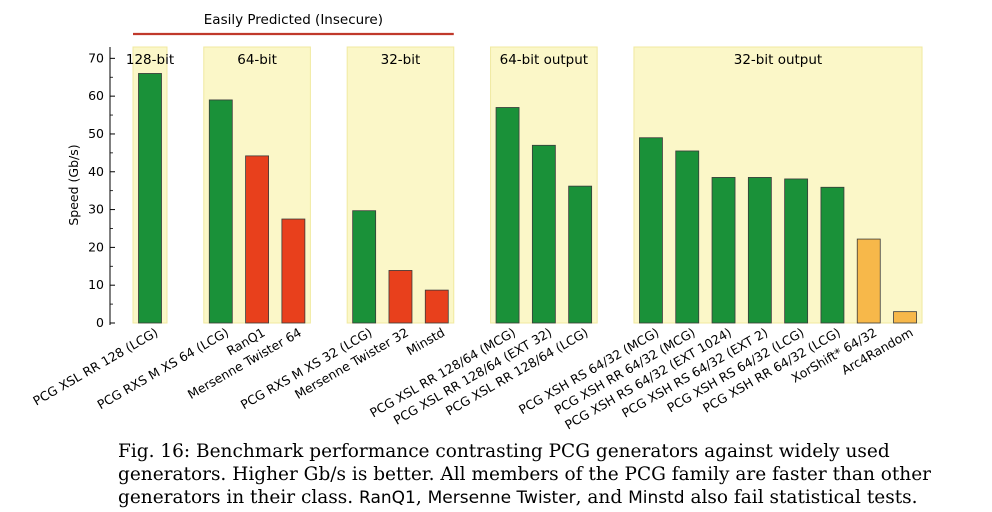 The image size is (992, 512). What do you see at coordinates (96, 57) in the screenshot?
I see `y-tick-label-7: 70` at bounding box center [96, 57].